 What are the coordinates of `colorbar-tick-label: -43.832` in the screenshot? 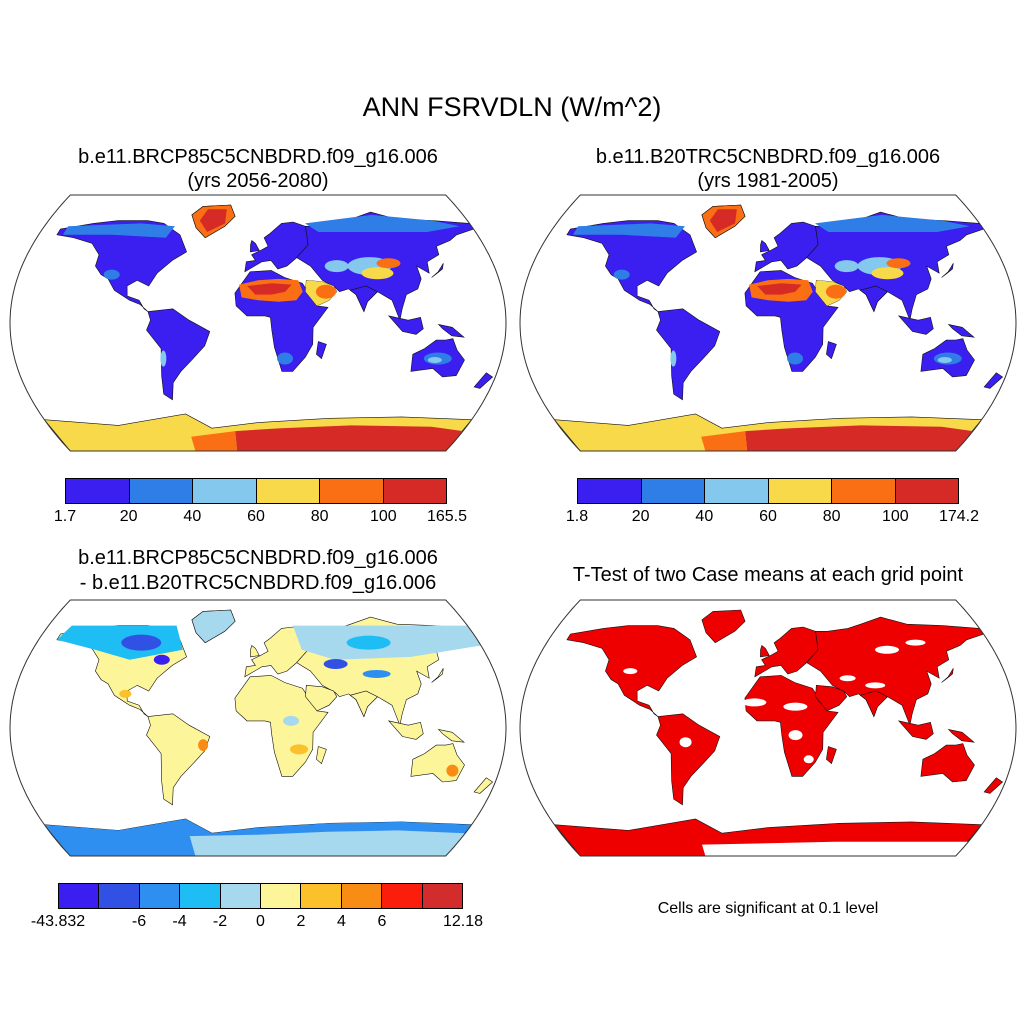 It's located at (58, 921).